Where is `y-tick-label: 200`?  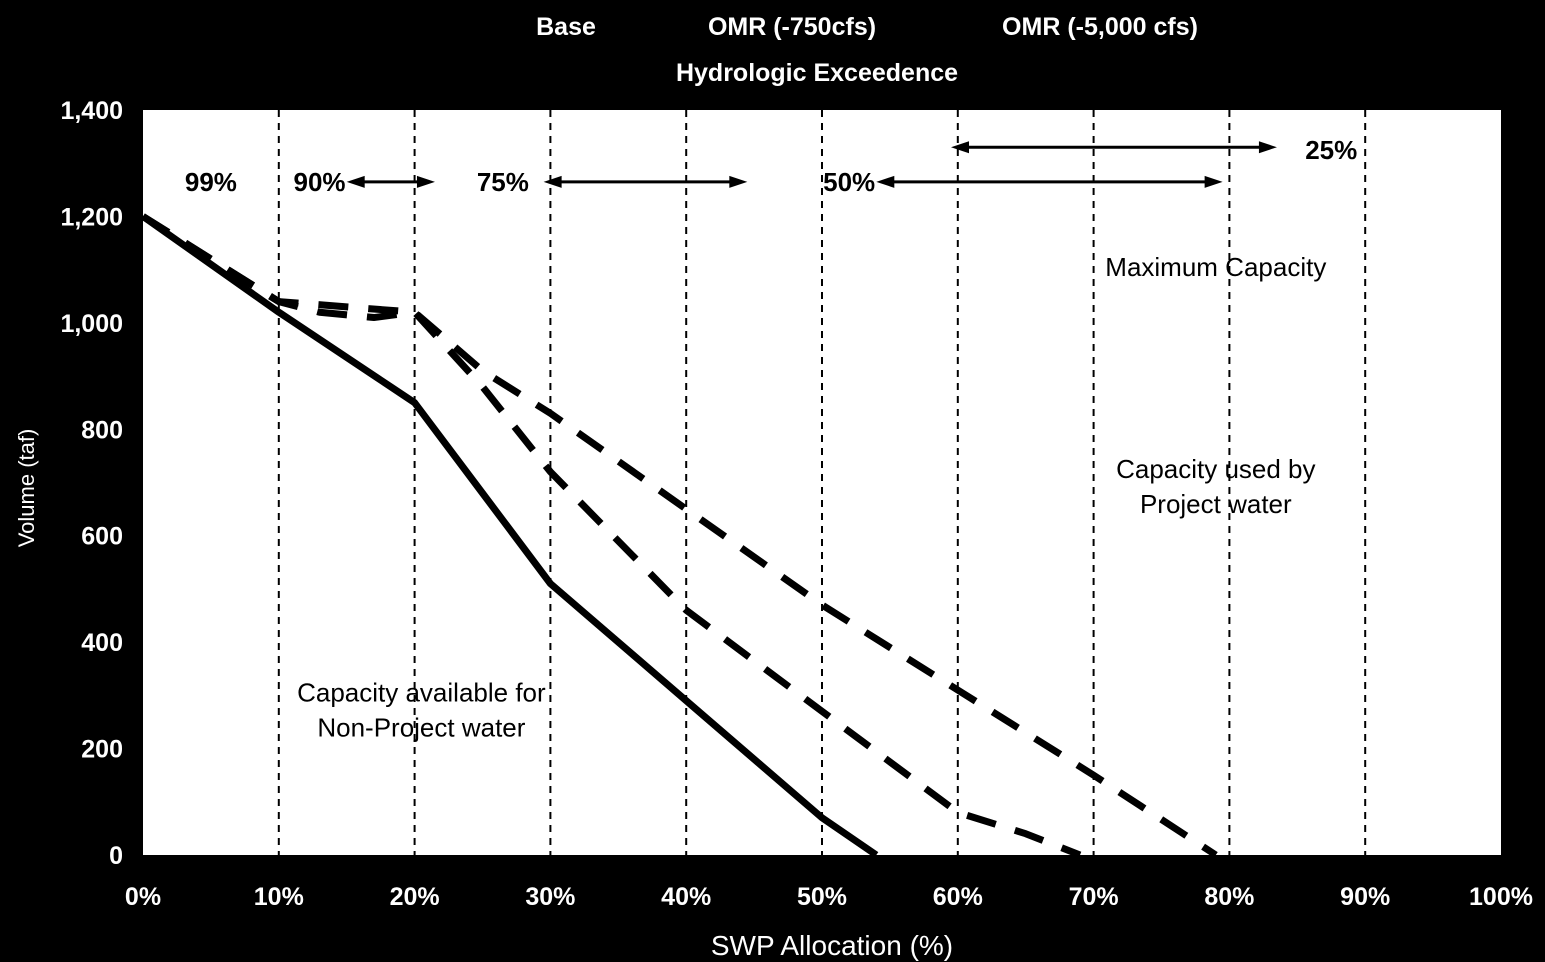
y-tick-label: 200 is located at coordinates (102, 750).